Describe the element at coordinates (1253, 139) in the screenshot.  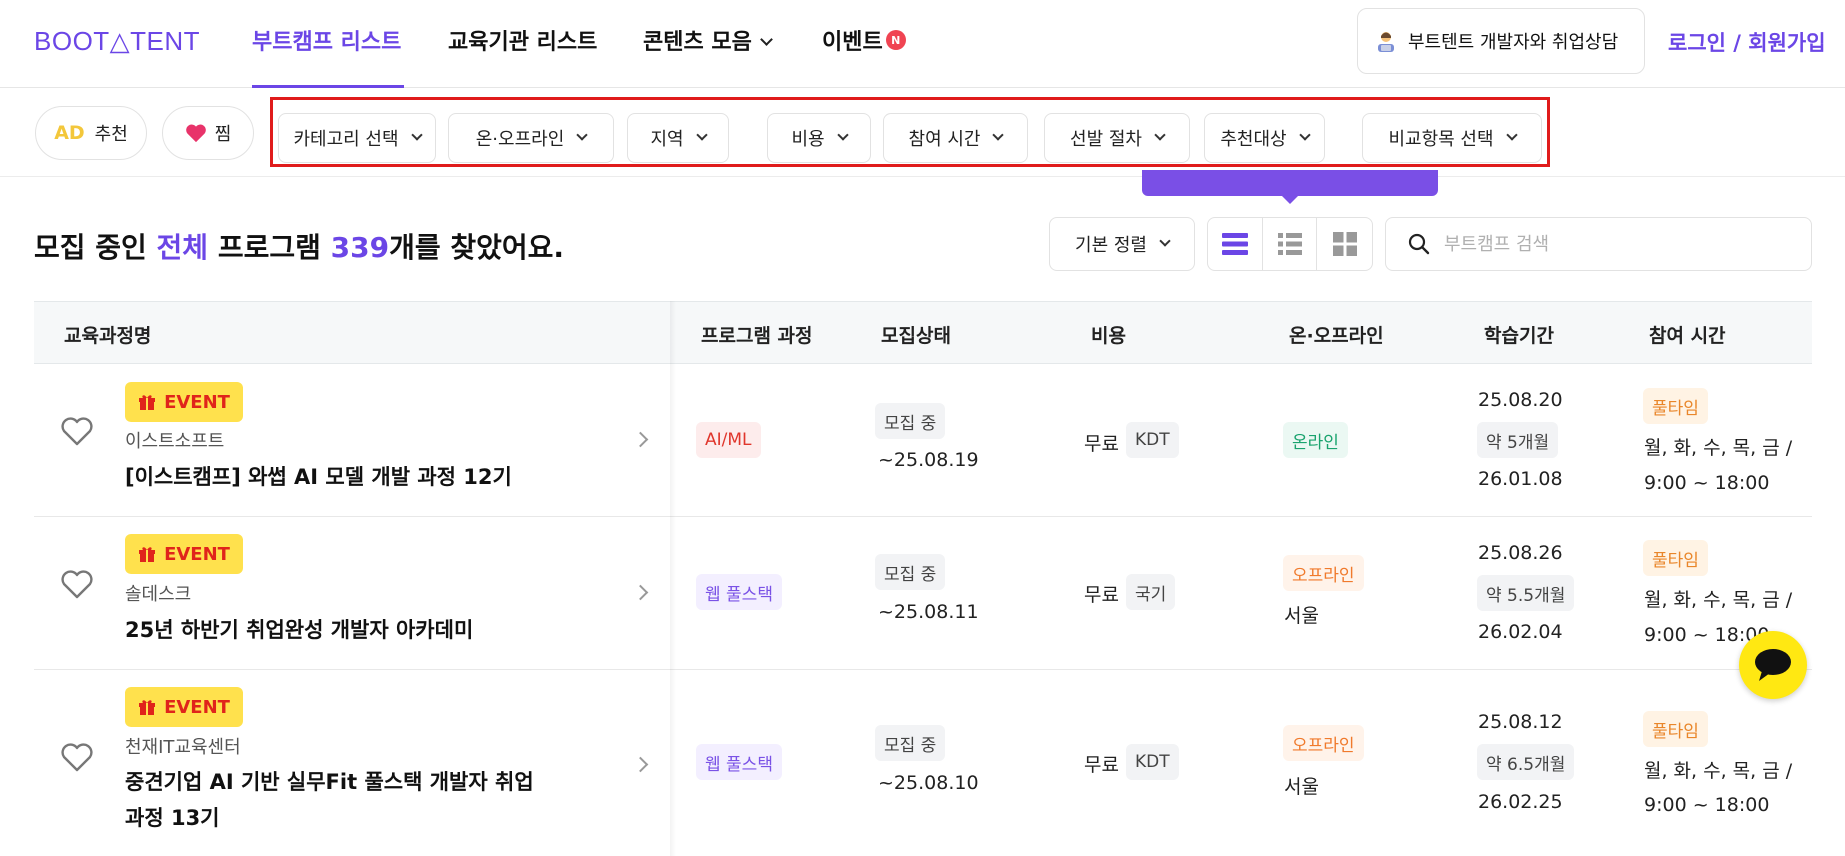
I see `filter-target-label: 추천대상` at that location.